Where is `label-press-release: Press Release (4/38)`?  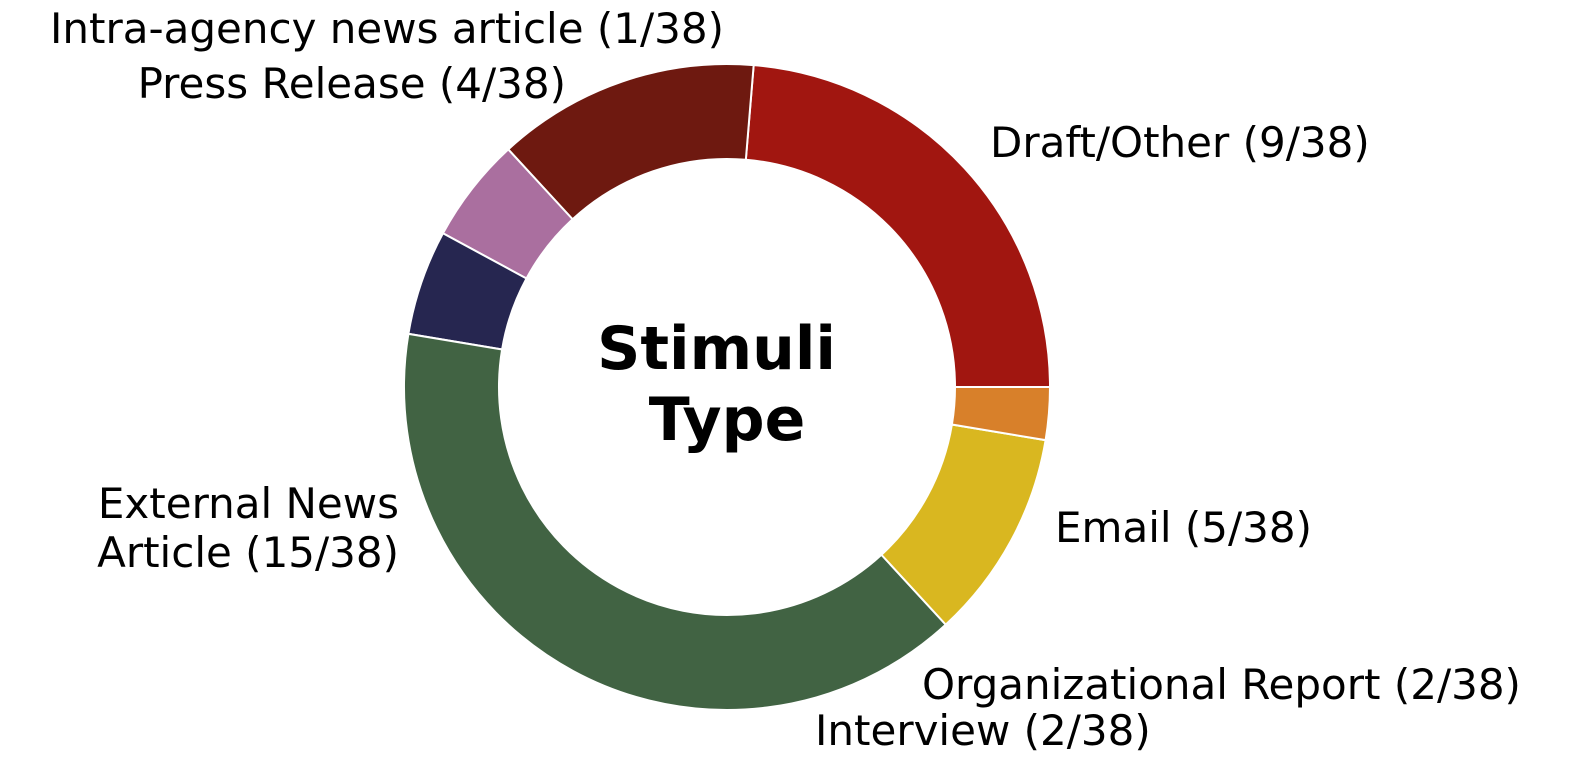
label-press-release: Press Release (4/38) is located at coordinates (352, 83).